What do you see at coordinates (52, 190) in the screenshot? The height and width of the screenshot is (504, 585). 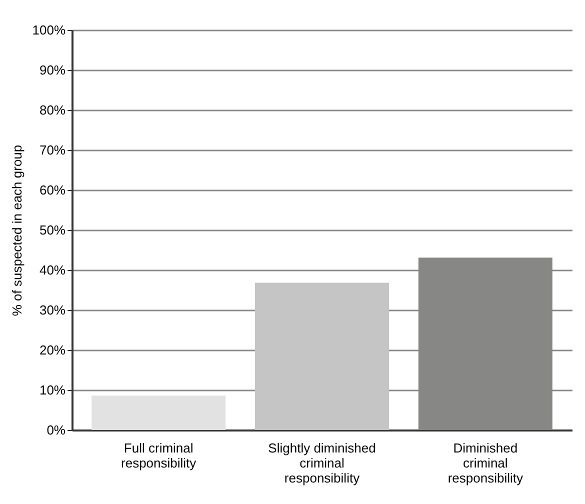 I see `y-tick-label: 60%` at bounding box center [52, 190].